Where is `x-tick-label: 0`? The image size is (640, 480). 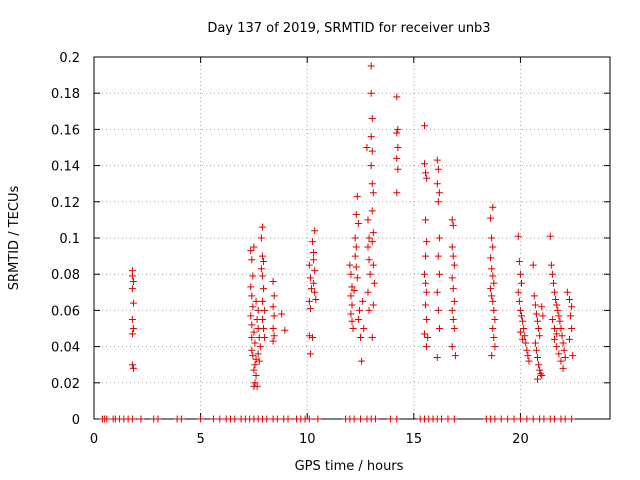 x-tick-label: 0 is located at coordinates (94, 439).